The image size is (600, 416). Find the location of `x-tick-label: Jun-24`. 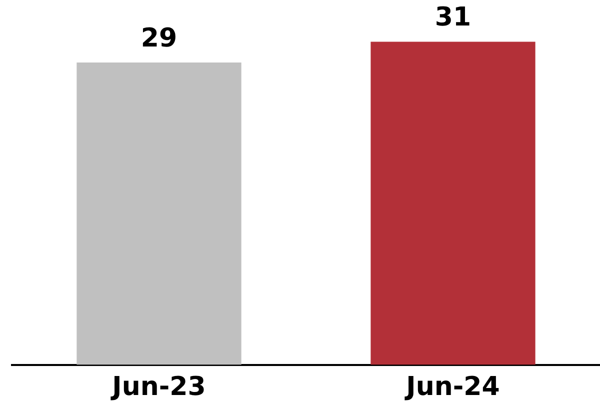

x-tick-label: Jun-24 is located at coordinates (452, 387).